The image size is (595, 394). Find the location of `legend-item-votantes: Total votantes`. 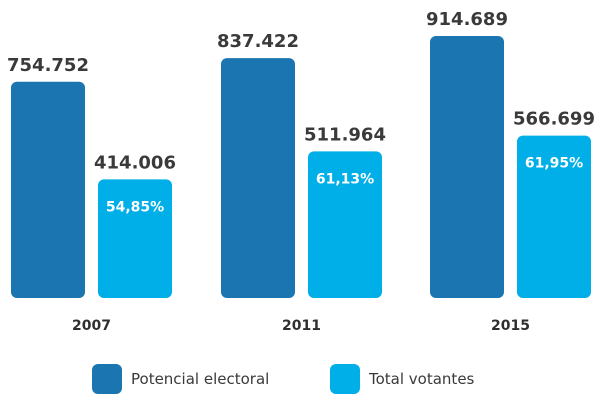

legend-item-votantes: Total votantes is located at coordinates (402, 379).